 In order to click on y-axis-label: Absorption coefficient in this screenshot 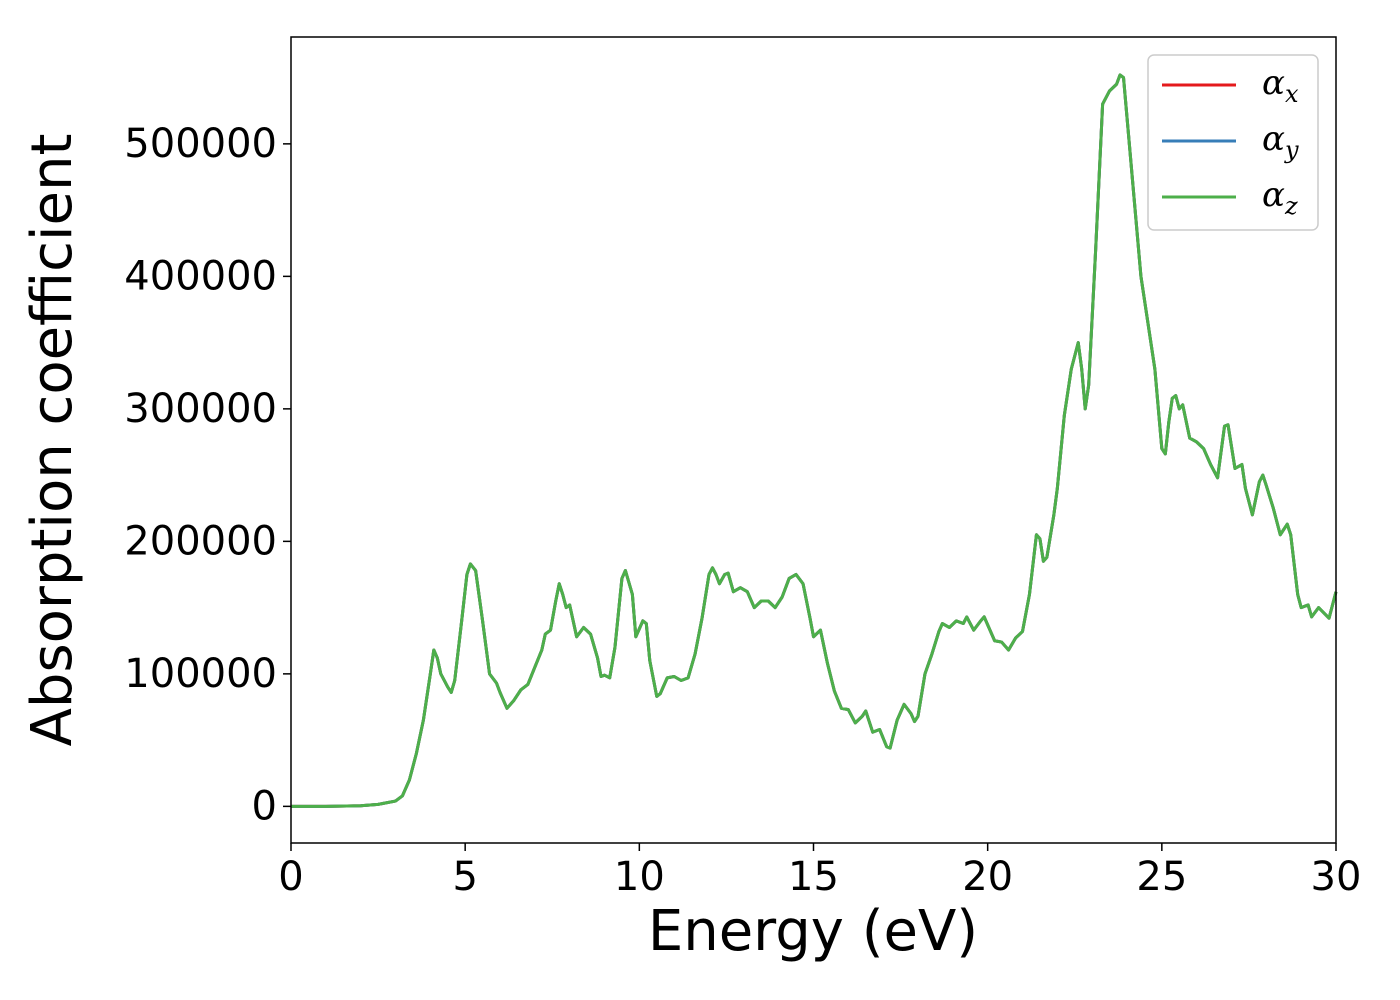, I will do `click(52, 440)`.